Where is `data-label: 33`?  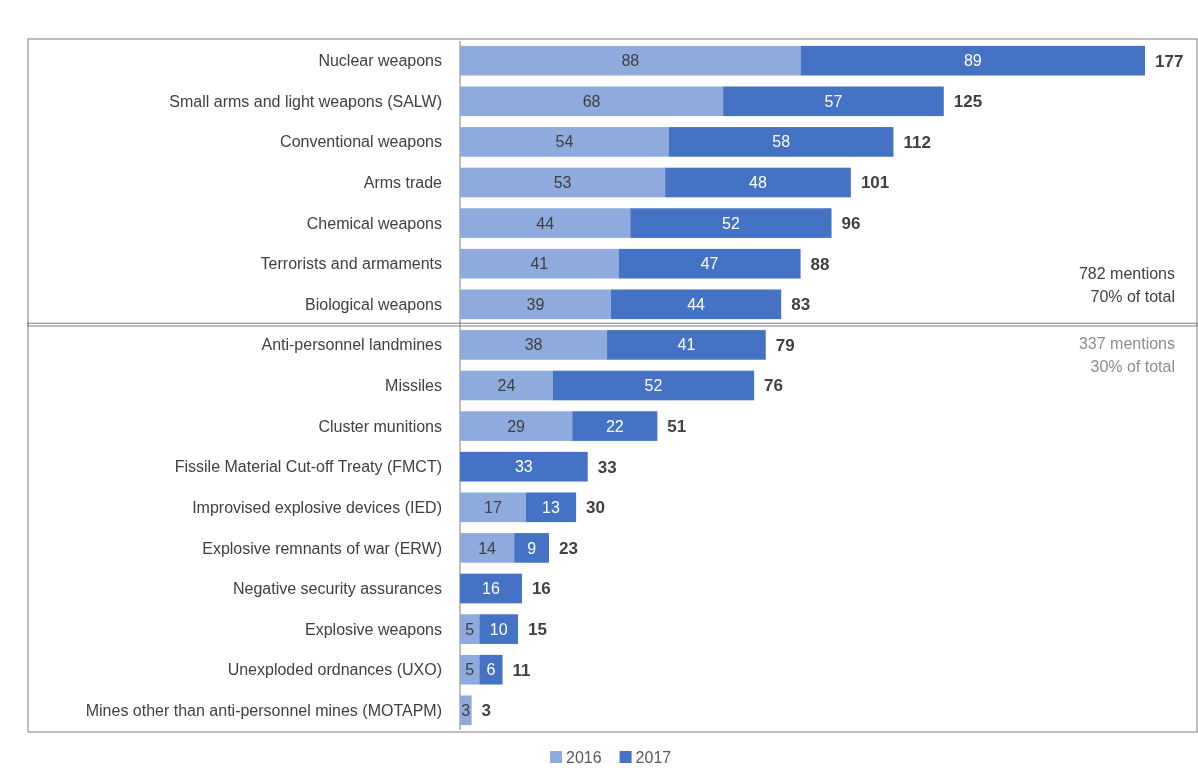
data-label: 33 is located at coordinates (523, 467).